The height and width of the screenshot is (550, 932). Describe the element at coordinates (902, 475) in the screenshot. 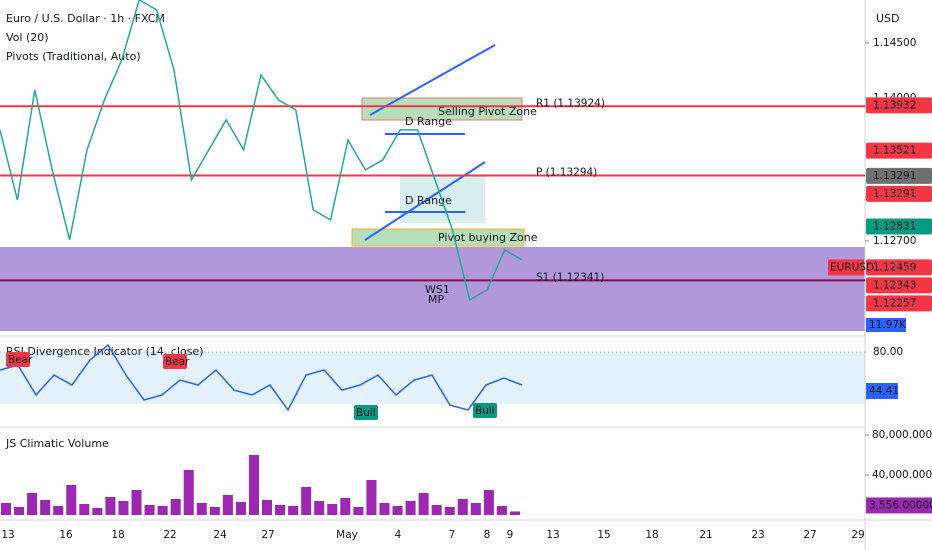

I see `y-tick-label: 40,000.00000` at that location.